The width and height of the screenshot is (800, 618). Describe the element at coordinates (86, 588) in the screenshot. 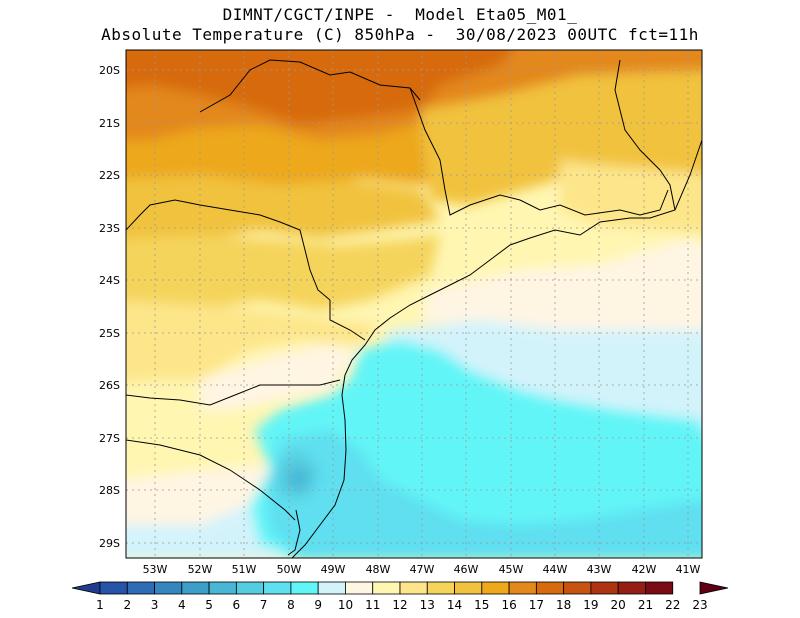

I see `colorbar-arrow-left` at that location.